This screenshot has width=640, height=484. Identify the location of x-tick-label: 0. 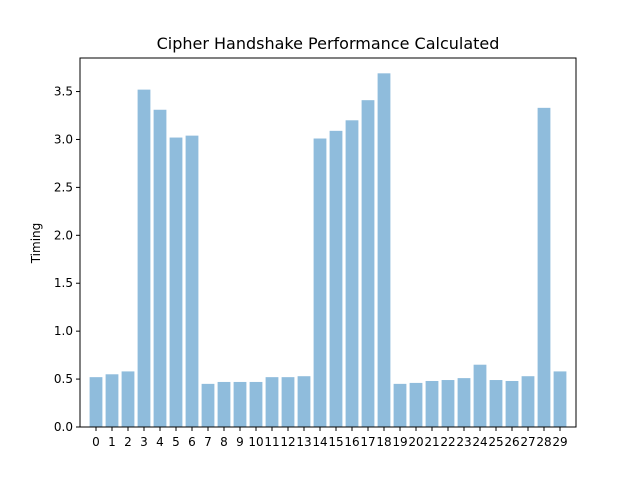
(96, 442).